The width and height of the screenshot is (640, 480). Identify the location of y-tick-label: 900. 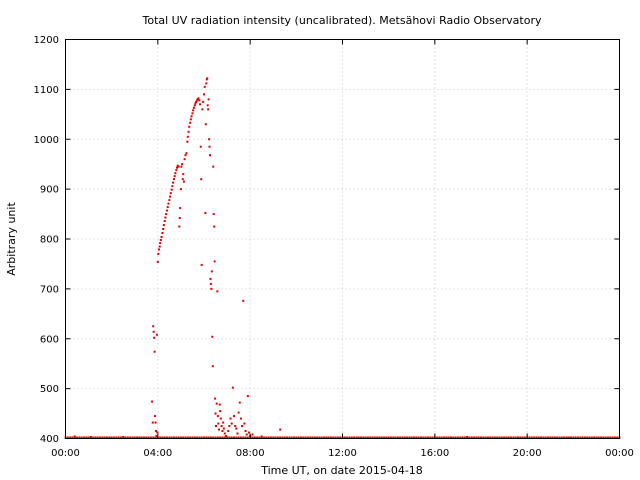
(49, 190).